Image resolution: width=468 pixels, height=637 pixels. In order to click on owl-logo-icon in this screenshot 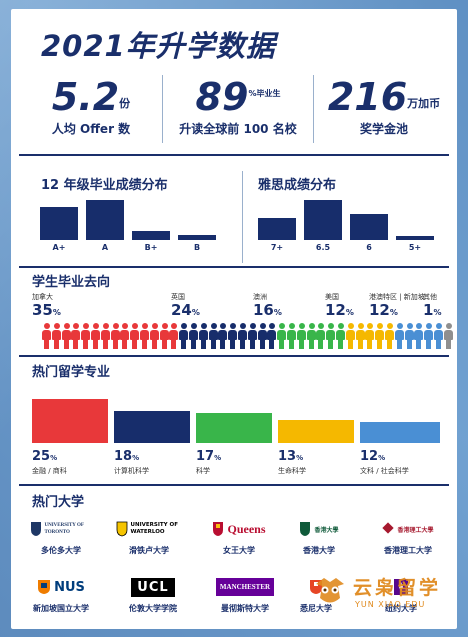, I will do `click(330, 590)`.